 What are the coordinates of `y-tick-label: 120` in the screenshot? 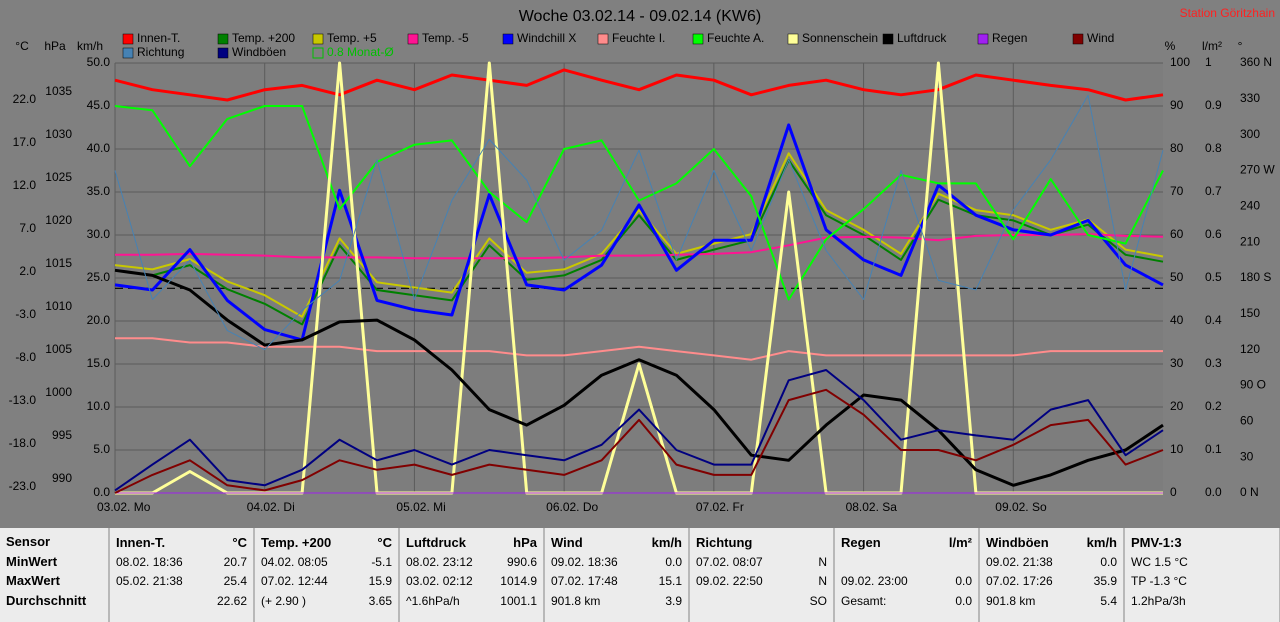 It's located at (1250, 349).